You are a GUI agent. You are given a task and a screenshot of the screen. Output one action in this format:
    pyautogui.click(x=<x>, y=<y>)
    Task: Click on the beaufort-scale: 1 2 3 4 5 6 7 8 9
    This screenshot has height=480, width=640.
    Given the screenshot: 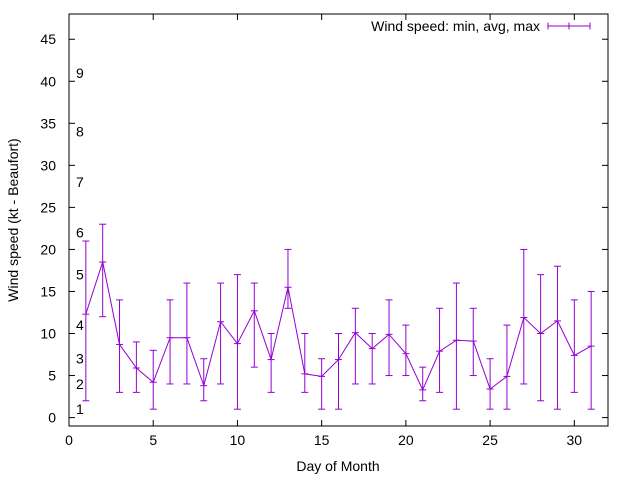 What is the action you would take?
    pyautogui.click(x=80, y=241)
    